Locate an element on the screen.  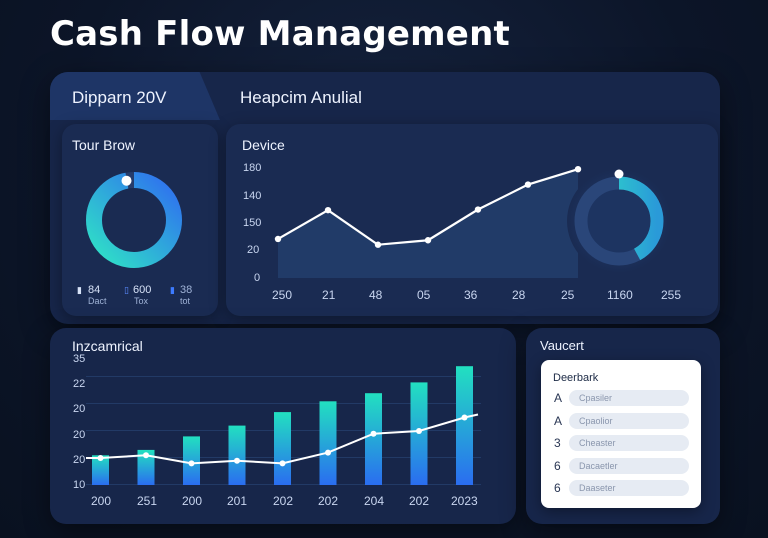
stat-1-icon: ▮ is located at coordinates (79, 290).